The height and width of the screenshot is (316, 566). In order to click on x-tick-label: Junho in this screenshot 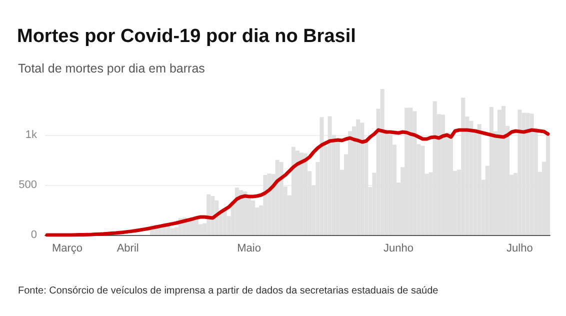, I will do `click(399, 248)`.